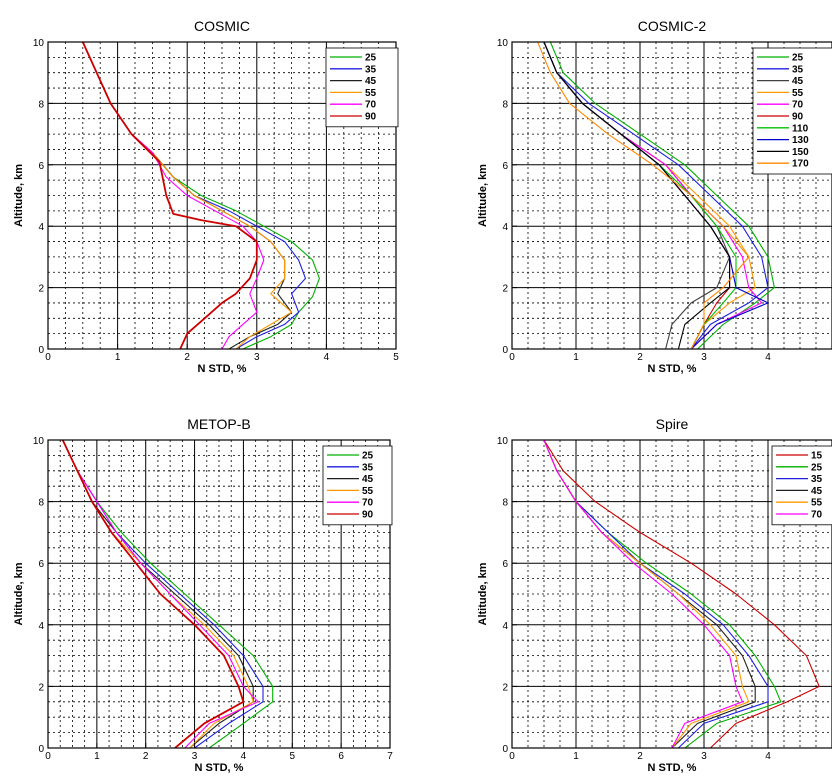  I want to click on legend-label-150: 150, so click(800, 152).